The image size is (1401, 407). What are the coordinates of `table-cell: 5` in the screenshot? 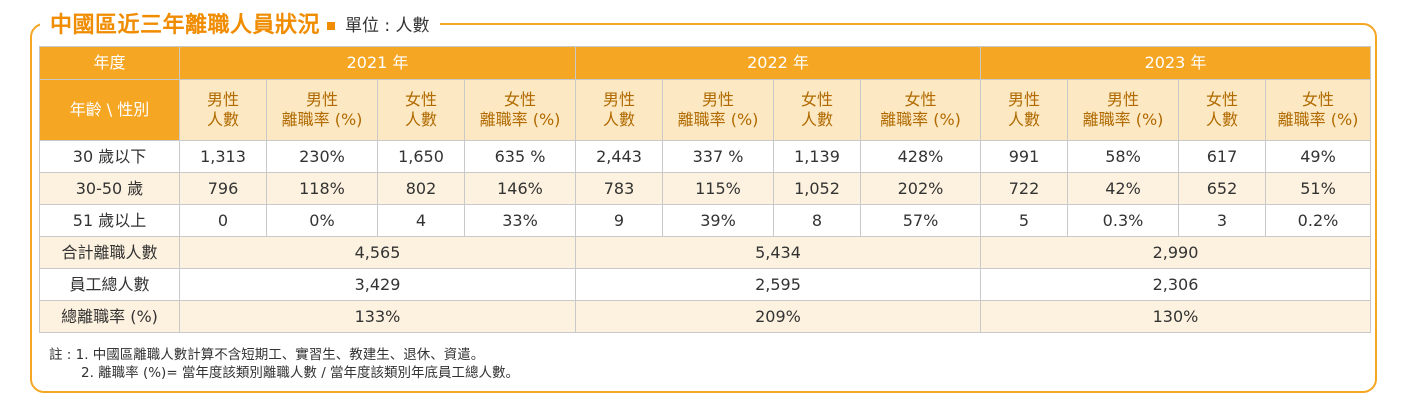 It's located at (1024, 220).